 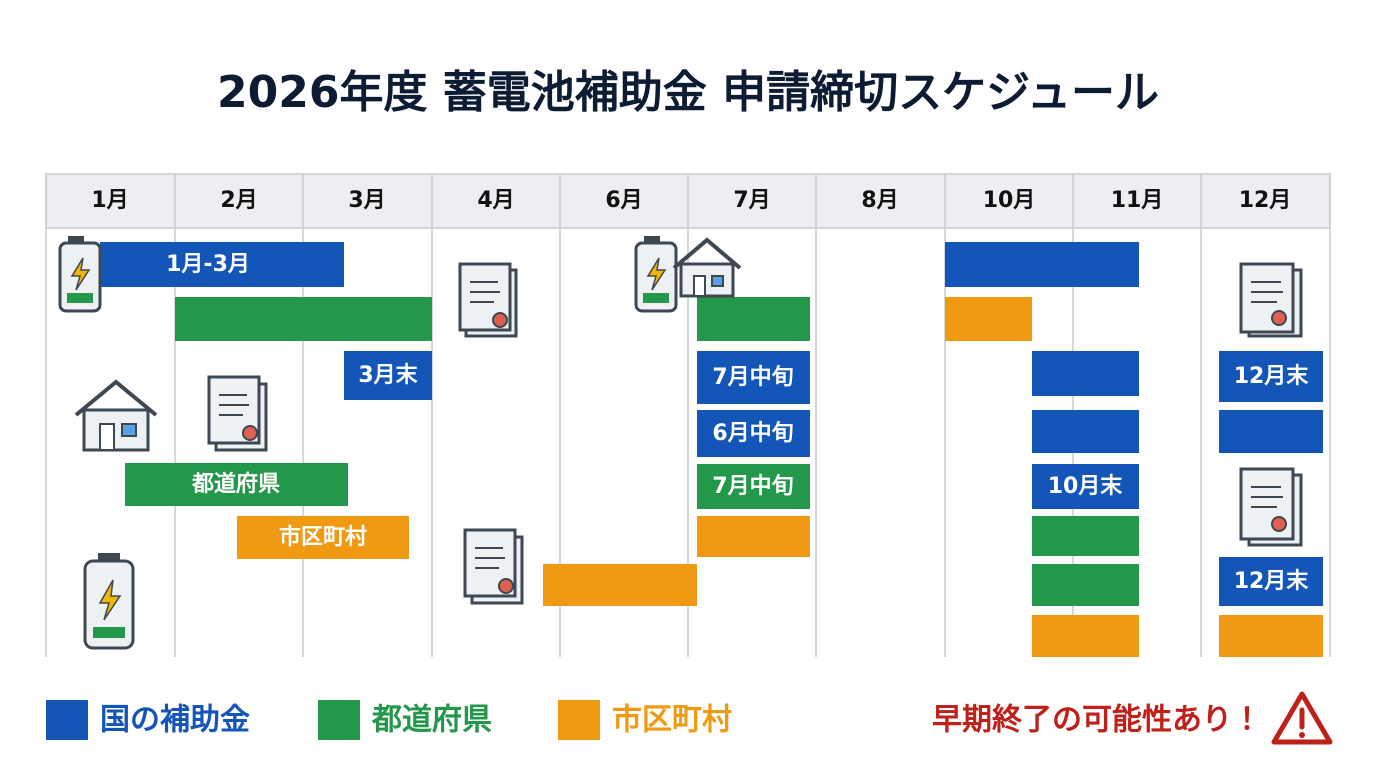 What do you see at coordinates (495, 200) in the screenshot?
I see `month: 4月` at bounding box center [495, 200].